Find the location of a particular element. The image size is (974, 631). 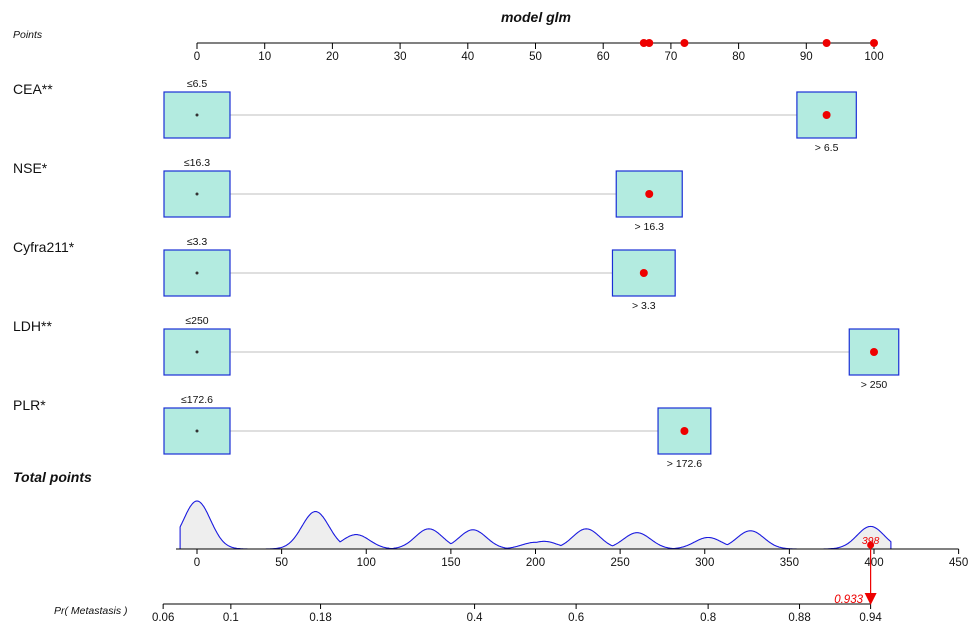

total-points-tick-label: 200 is located at coordinates (535, 563).